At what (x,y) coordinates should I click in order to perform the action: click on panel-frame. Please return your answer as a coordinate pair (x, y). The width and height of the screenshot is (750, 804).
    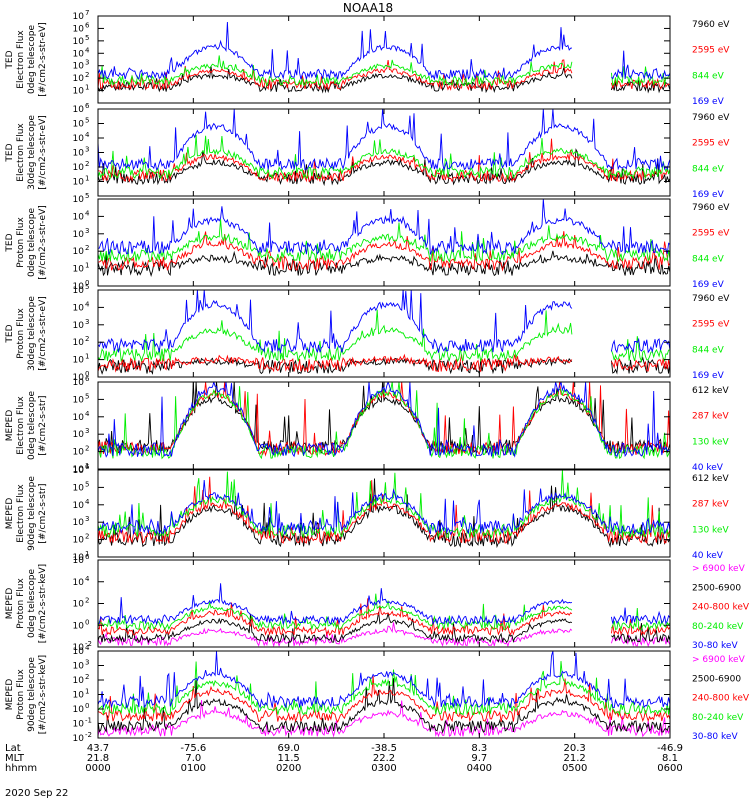
    Looking at the image, I should click on (384, 694).